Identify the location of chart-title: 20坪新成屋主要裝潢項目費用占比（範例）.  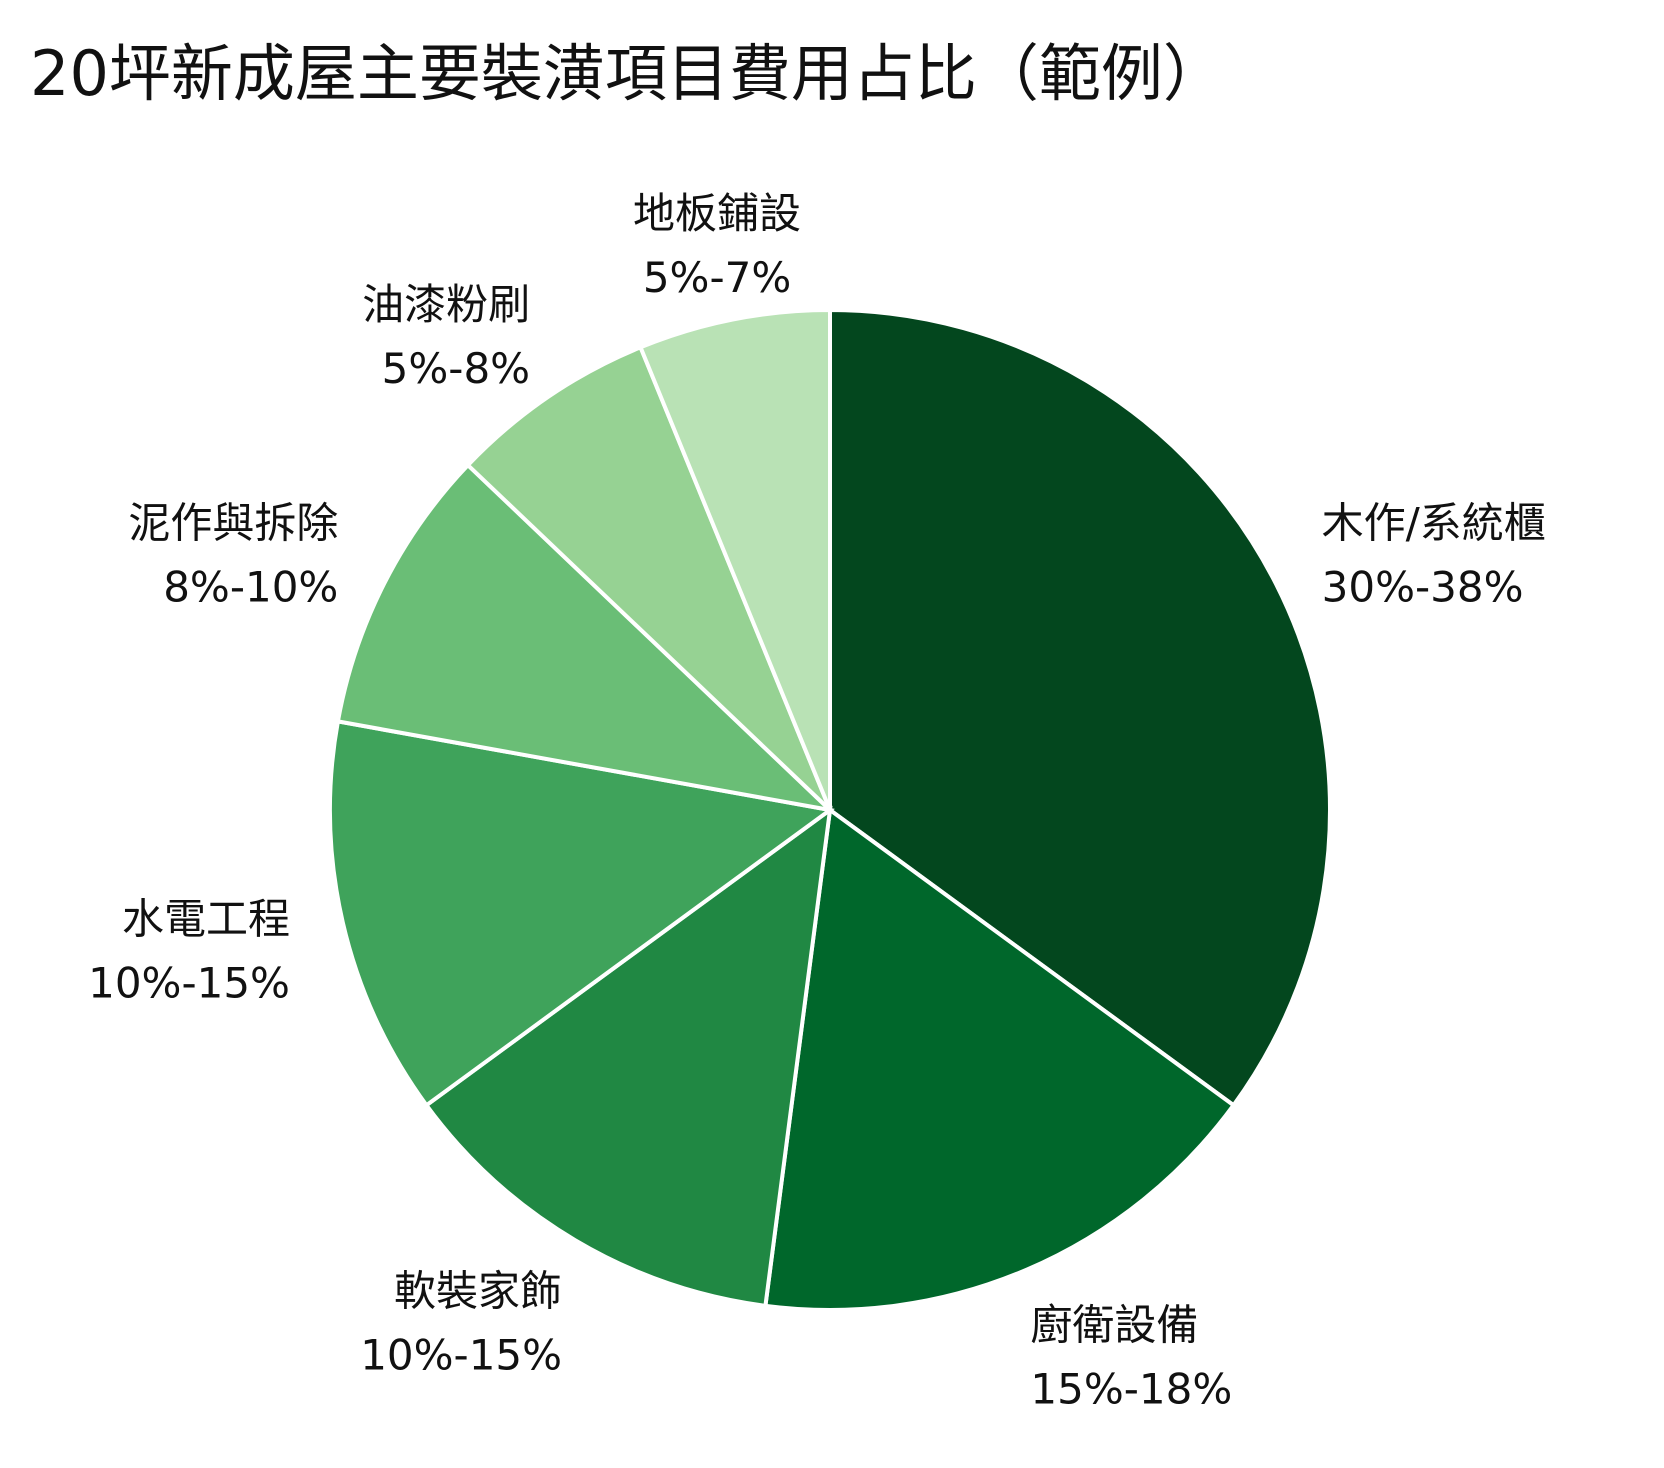
(627, 73).